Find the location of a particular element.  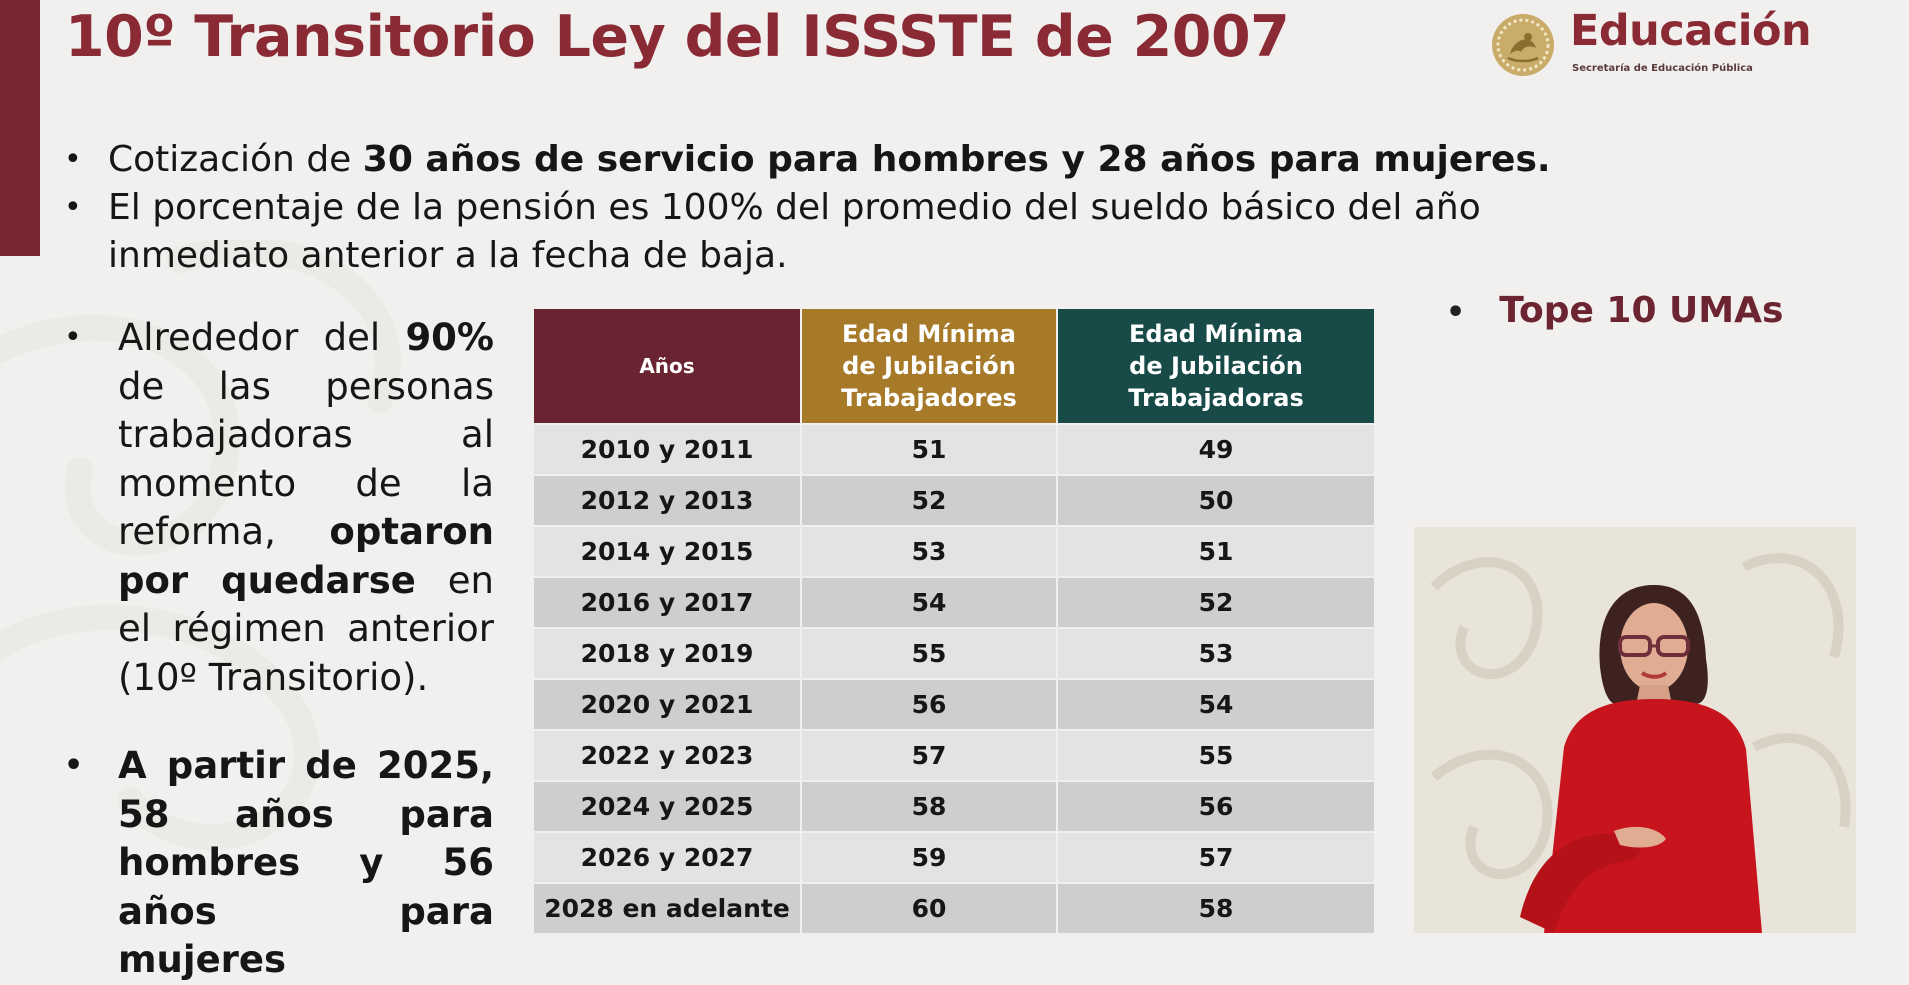

header-women-min-age: Edad Mínima de Jubilación Trabajadoras is located at coordinates (1216, 366).